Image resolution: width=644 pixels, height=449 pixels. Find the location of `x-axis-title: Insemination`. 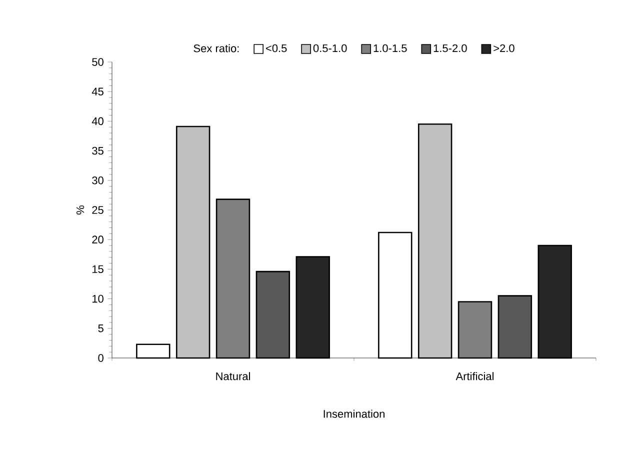

x-axis-title: Insemination is located at coordinates (354, 414).